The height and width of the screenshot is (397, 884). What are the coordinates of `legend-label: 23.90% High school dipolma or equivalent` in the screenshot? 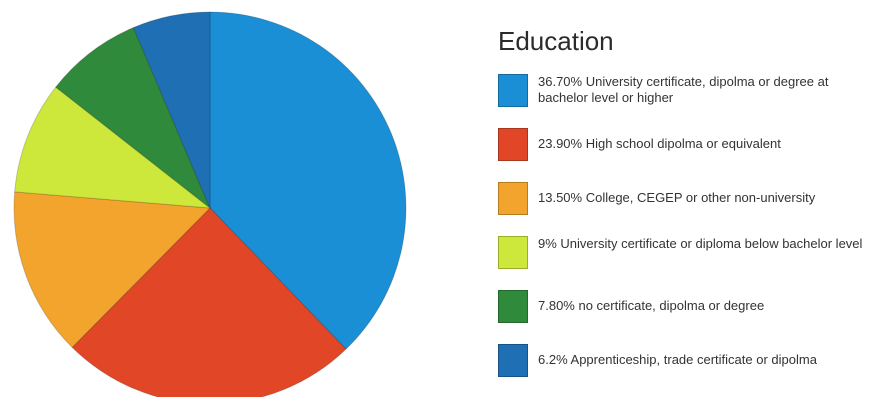 It's located at (659, 143).